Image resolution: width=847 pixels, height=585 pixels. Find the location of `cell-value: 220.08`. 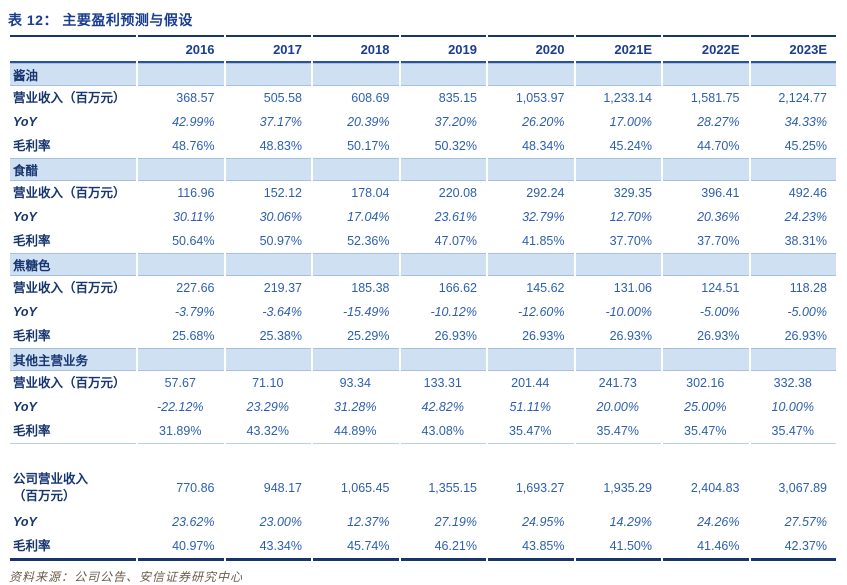

cell-value: 220.08 is located at coordinates (457, 193).